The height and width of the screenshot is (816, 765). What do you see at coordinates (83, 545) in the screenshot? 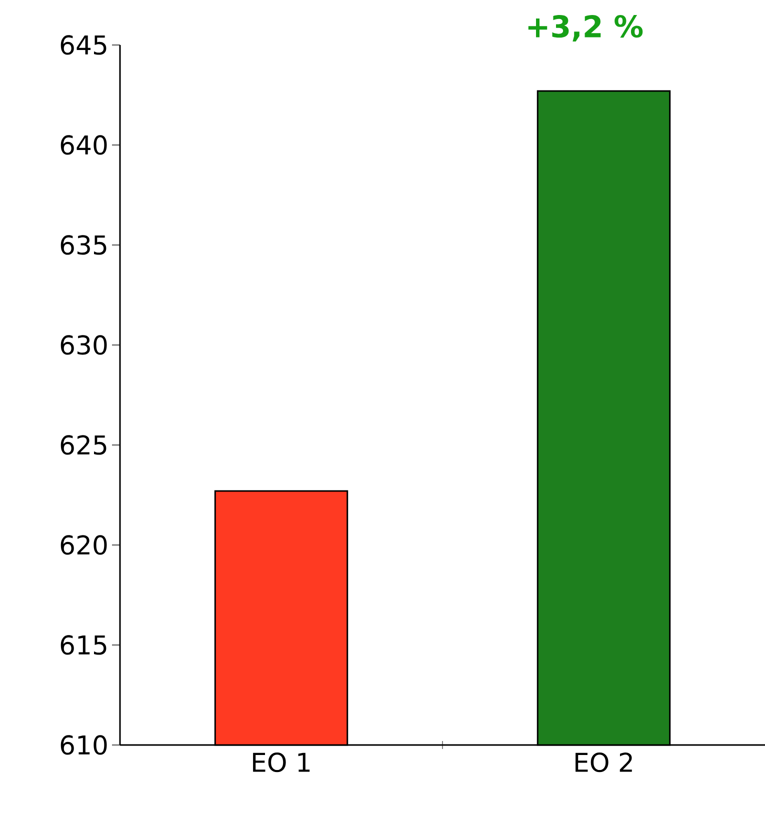
I see `y-tick-label: 620` at bounding box center [83, 545].